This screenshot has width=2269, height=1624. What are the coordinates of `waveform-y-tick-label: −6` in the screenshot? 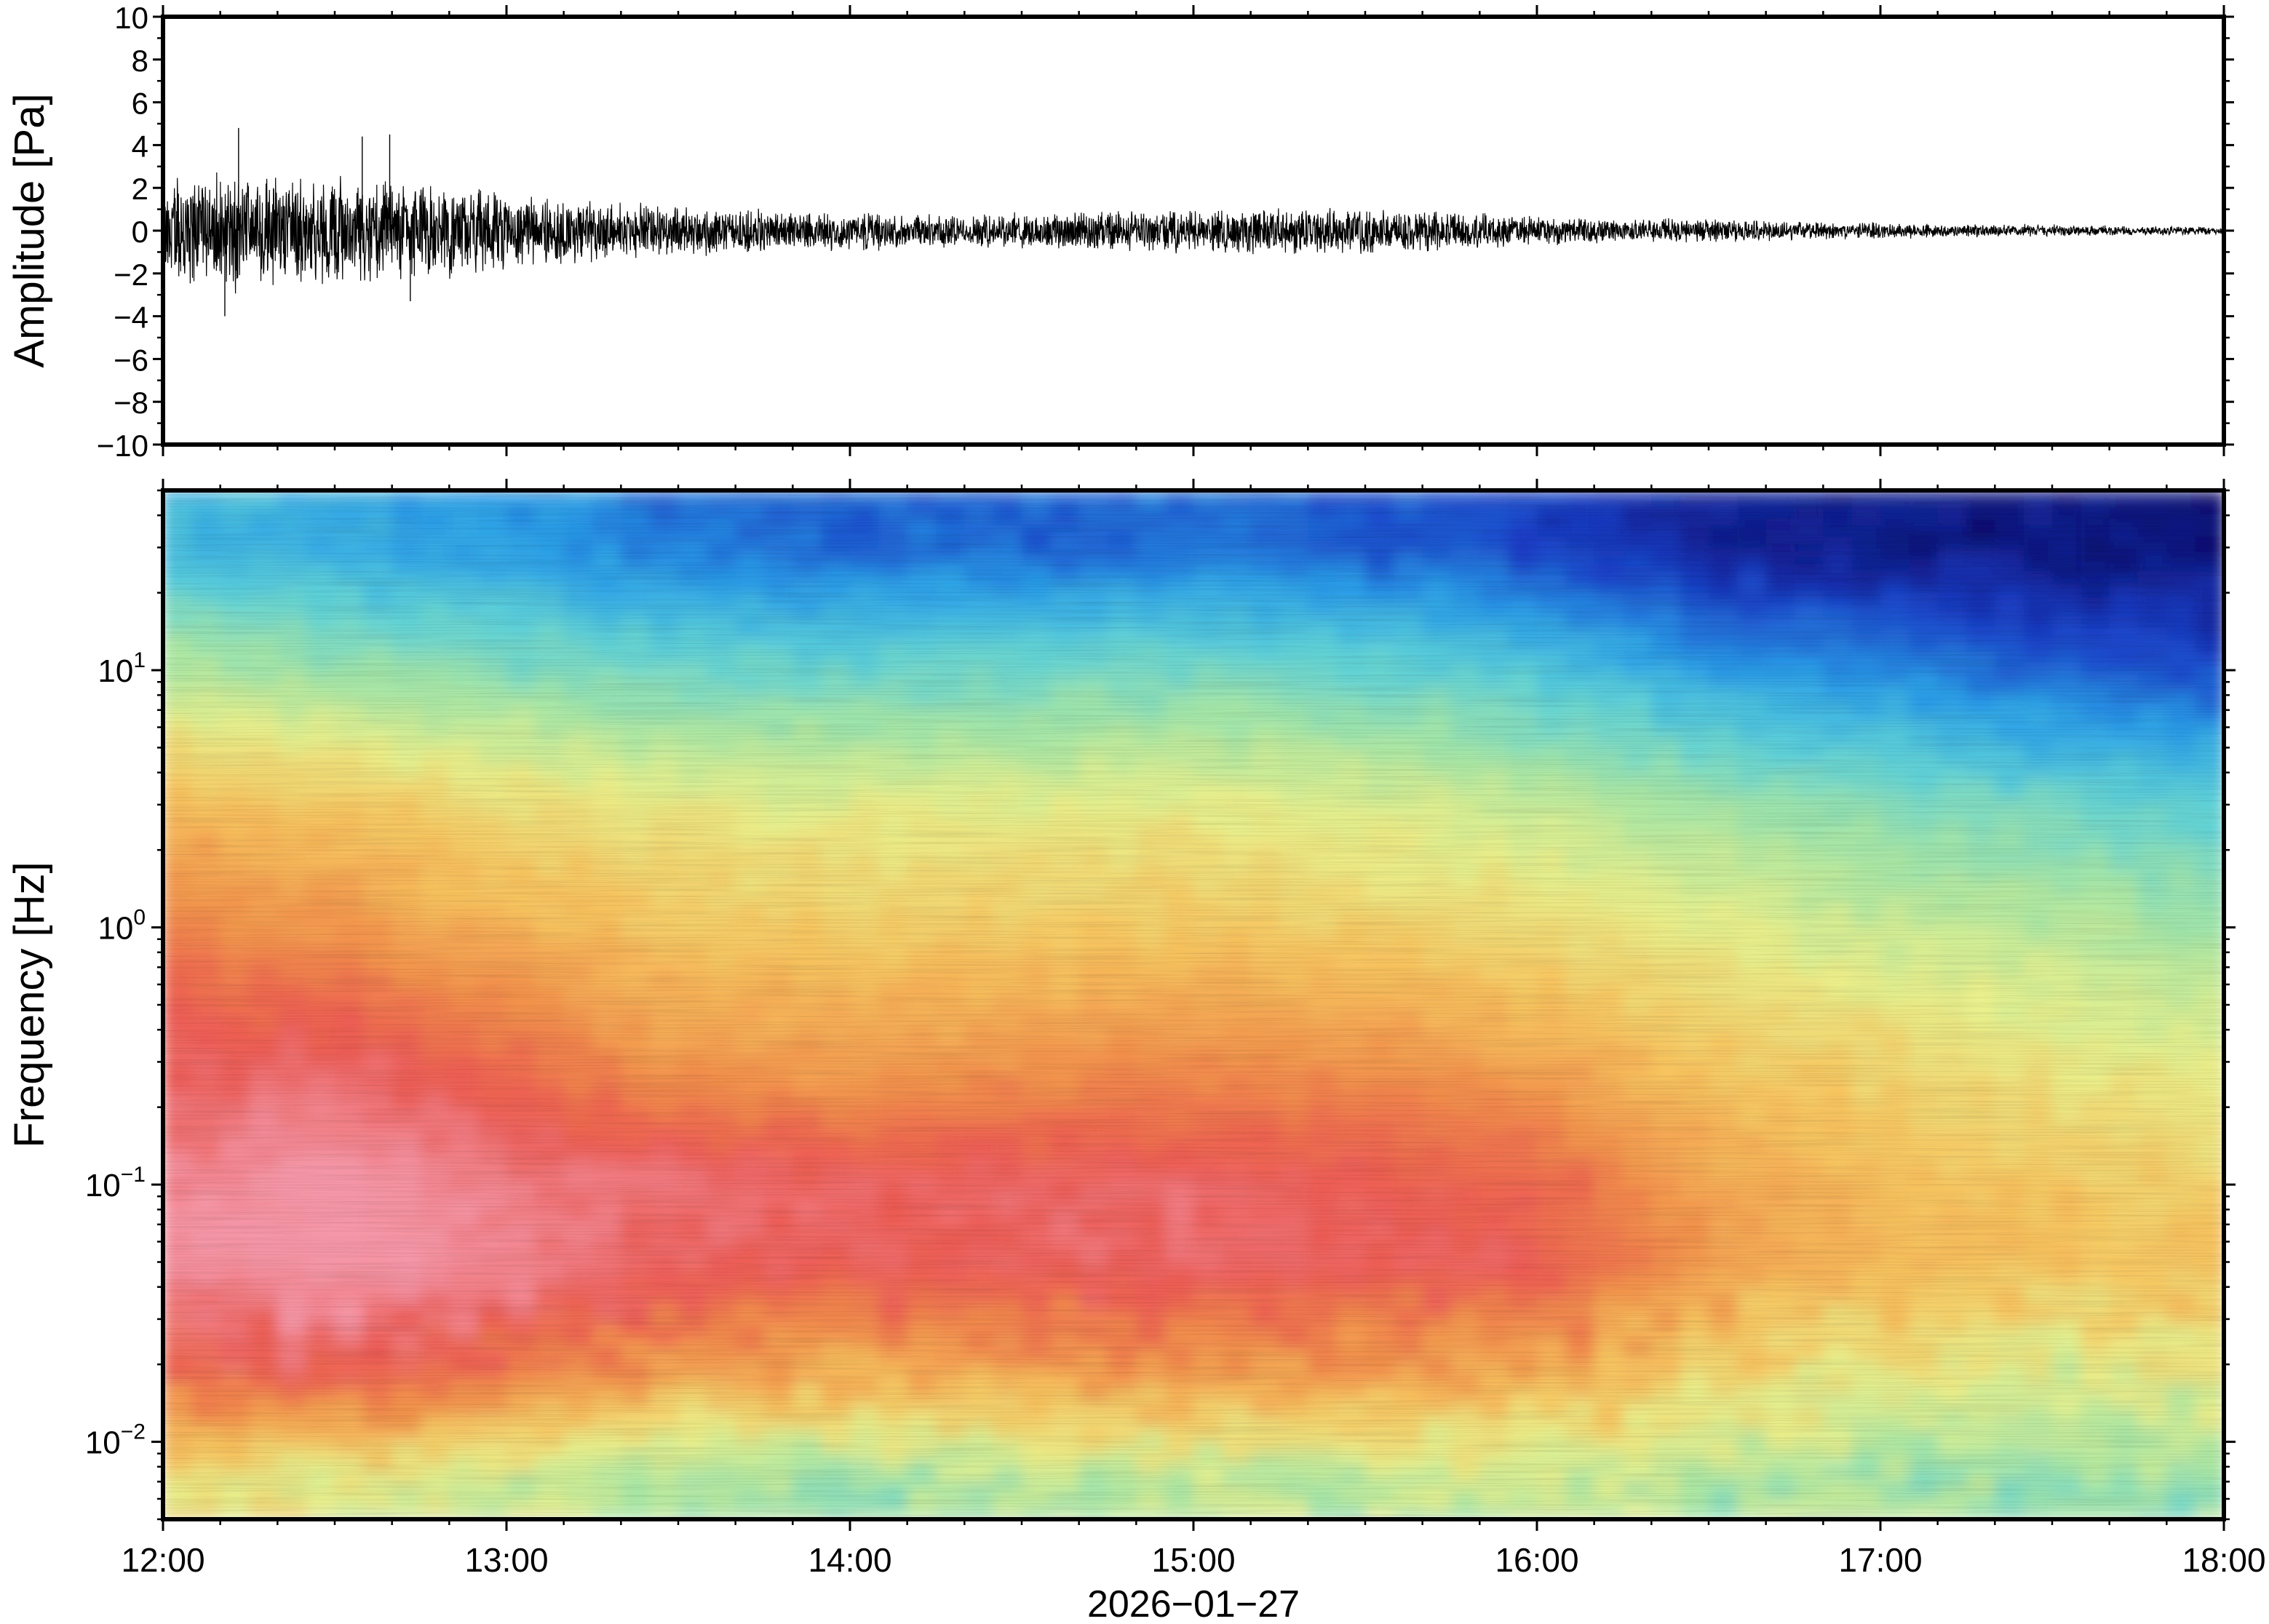 It's located at (131, 360).